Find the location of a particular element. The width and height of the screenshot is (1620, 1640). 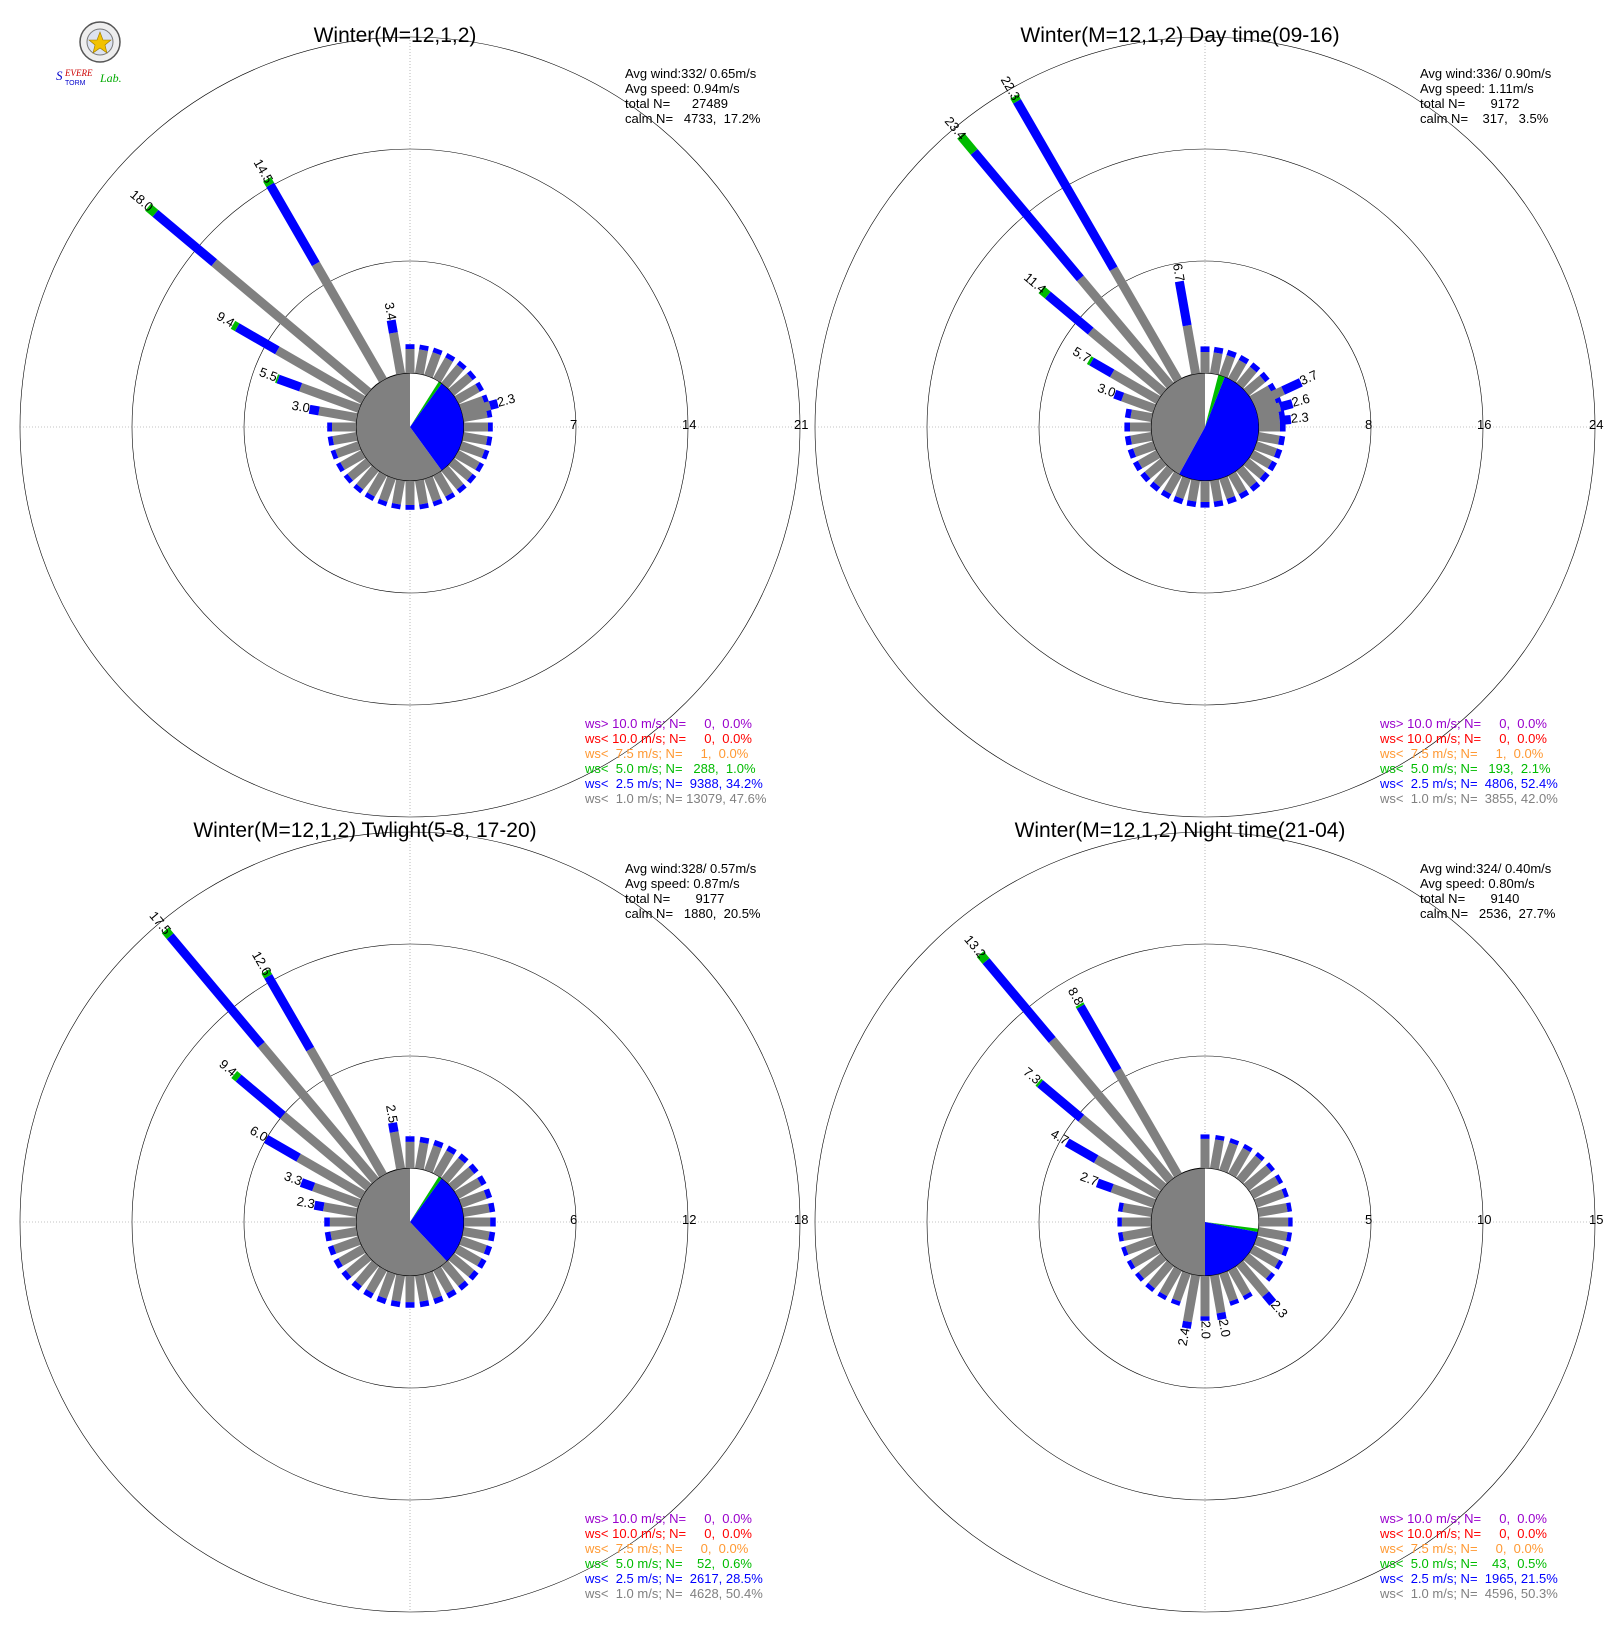

ring-label: 5 is located at coordinates (1368, 1219).